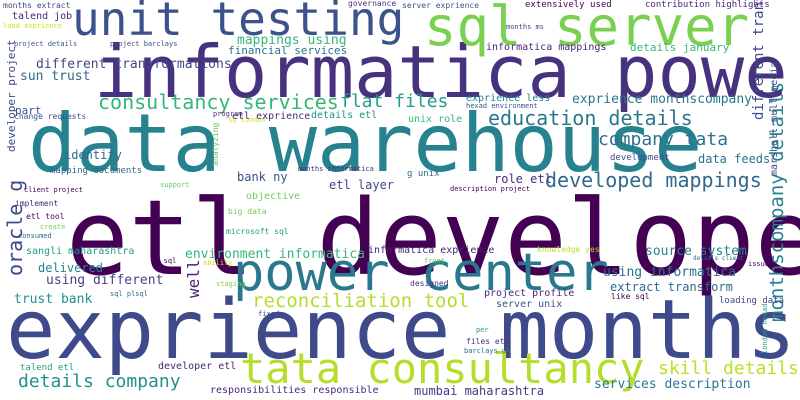 This screenshot has height=400, width=800. I want to click on word-server-exprience: server exprience, so click(441, 5).